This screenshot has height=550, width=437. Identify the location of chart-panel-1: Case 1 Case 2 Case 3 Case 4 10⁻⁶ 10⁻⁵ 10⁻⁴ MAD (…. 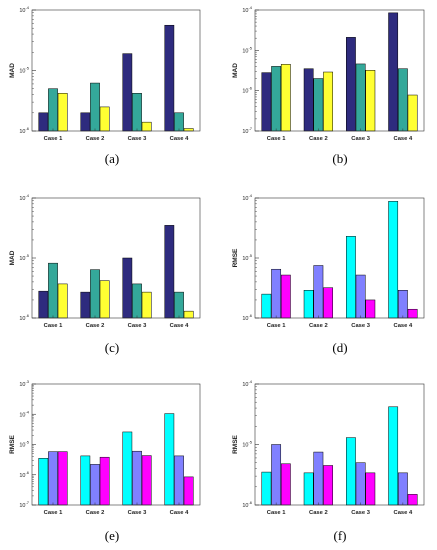
(105, 85).